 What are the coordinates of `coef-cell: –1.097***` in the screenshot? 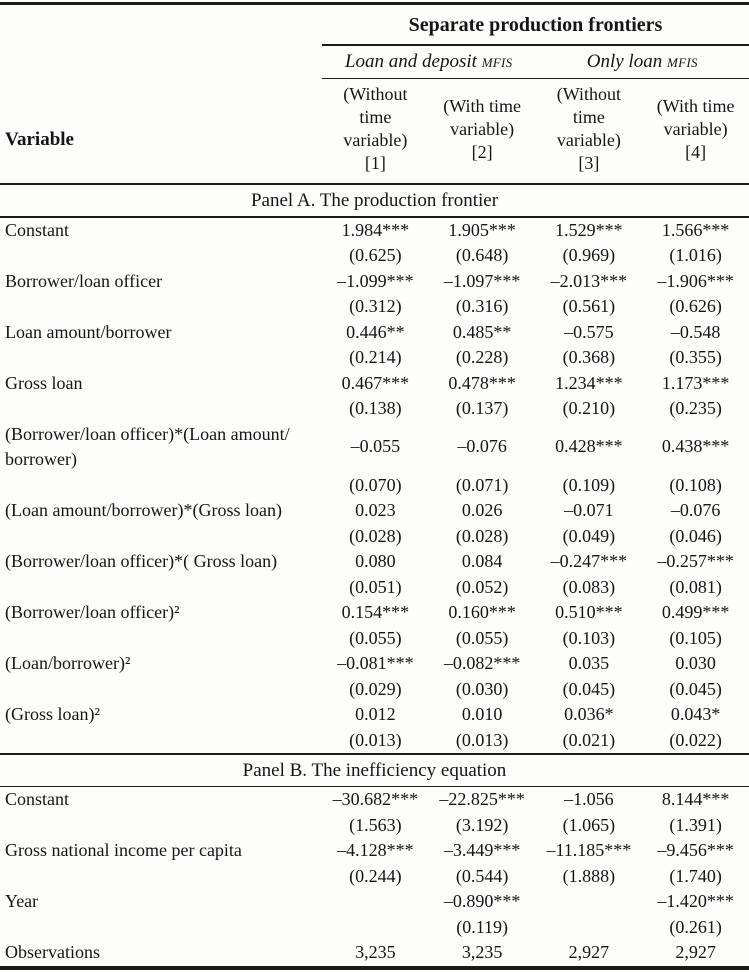 It's located at (482, 282).